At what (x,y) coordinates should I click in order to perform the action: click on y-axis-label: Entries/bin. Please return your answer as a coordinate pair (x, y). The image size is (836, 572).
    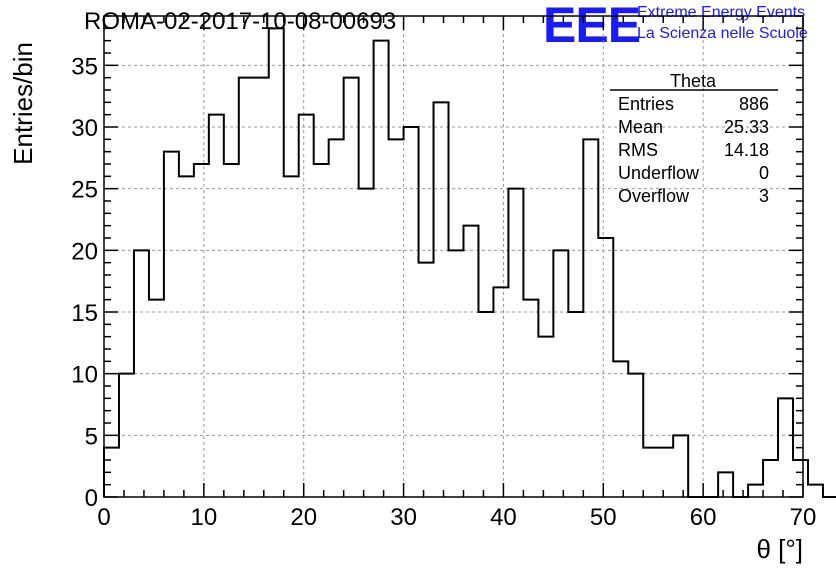
    Looking at the image, I should click on (23, 103).